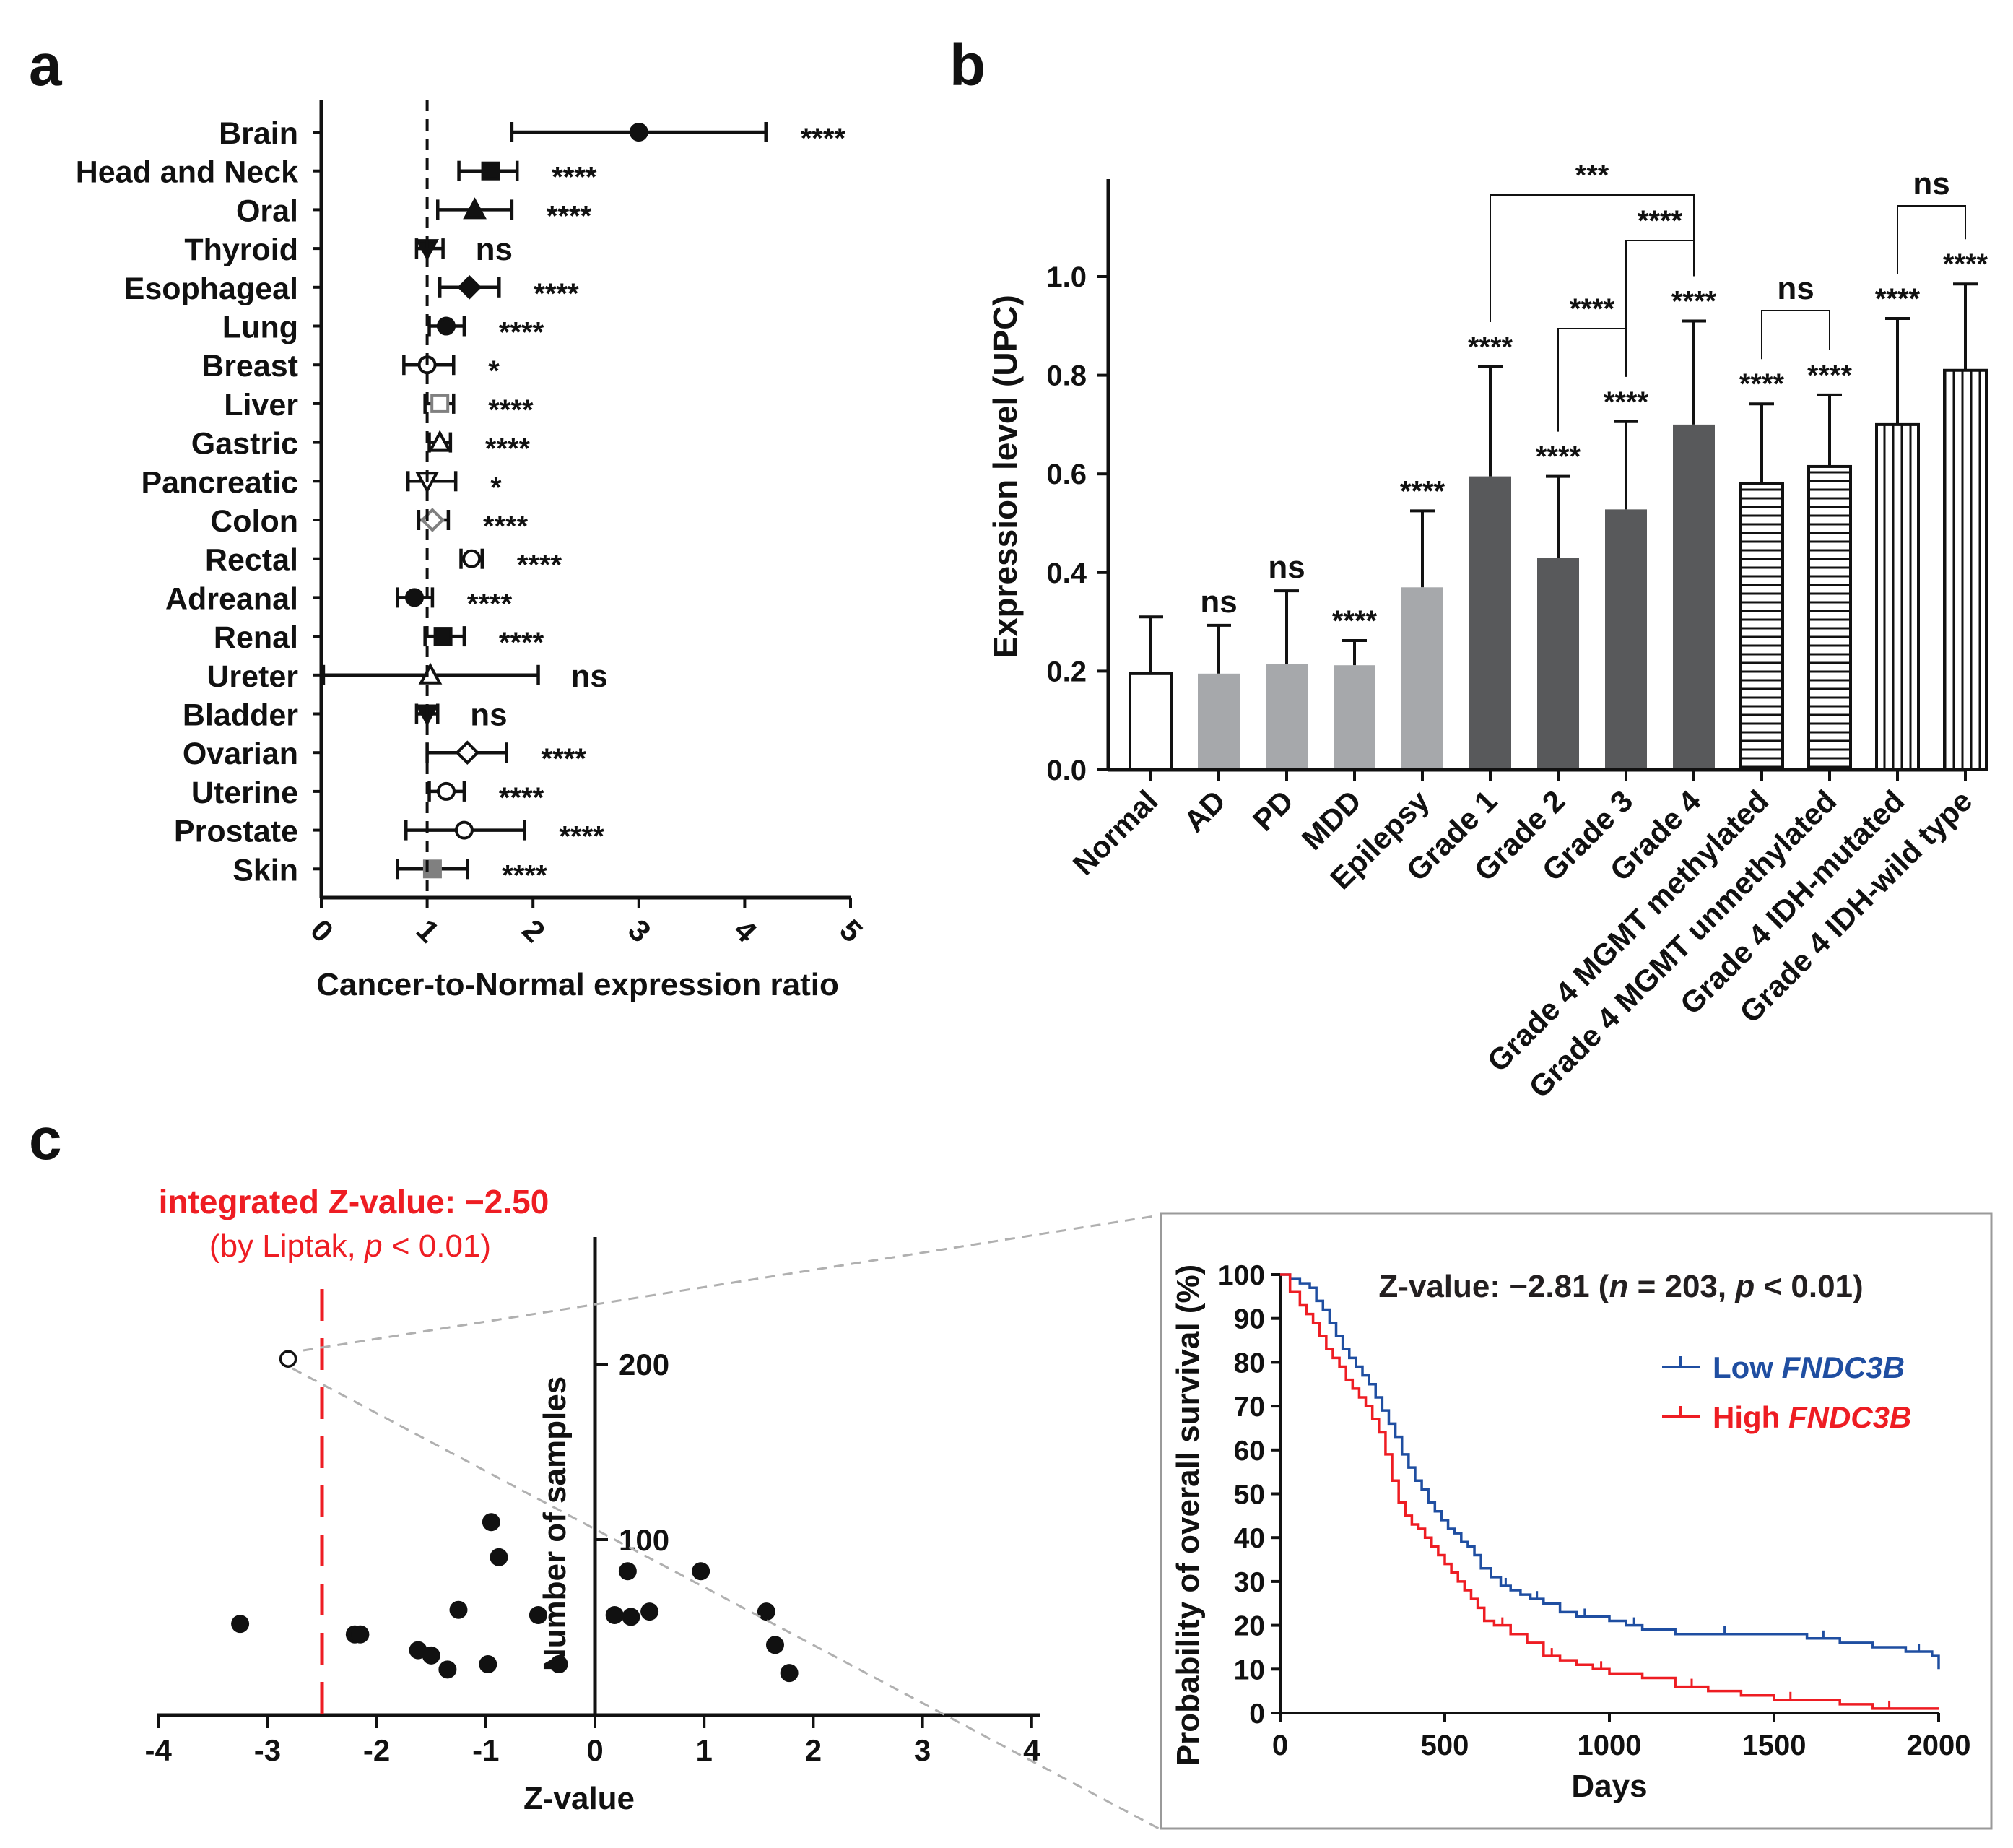  Describe the element at coordinates (254, 521) in the screenshot. I see `forest-row-label: Colon` at that location.